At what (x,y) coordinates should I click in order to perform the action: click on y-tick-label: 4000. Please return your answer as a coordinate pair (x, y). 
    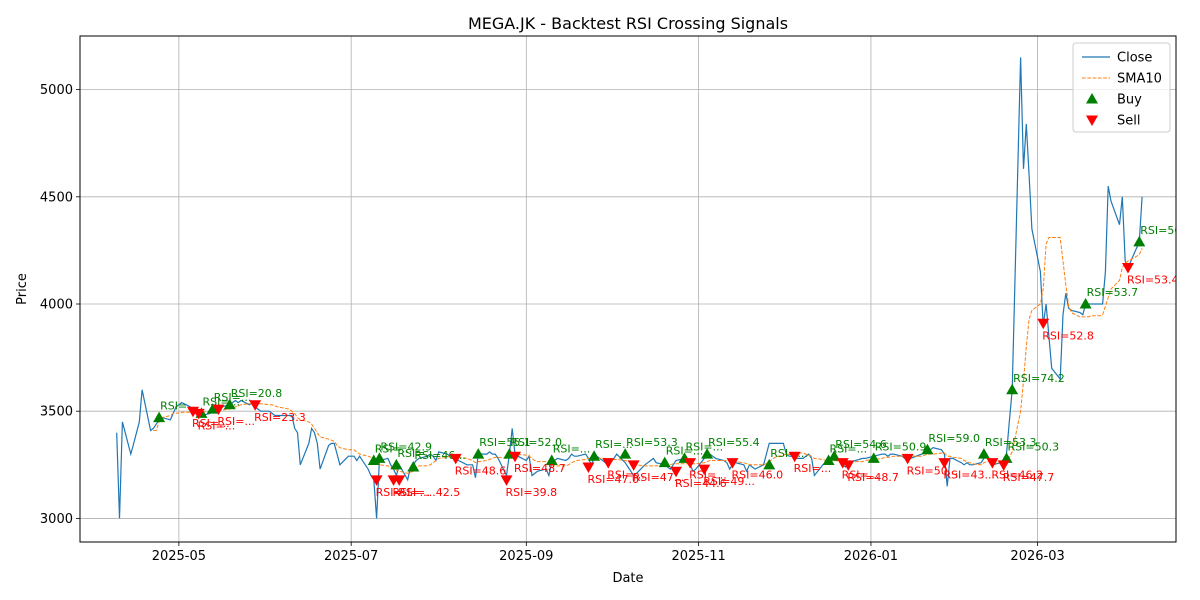
    Looking at the image, I should click on (56, 305).